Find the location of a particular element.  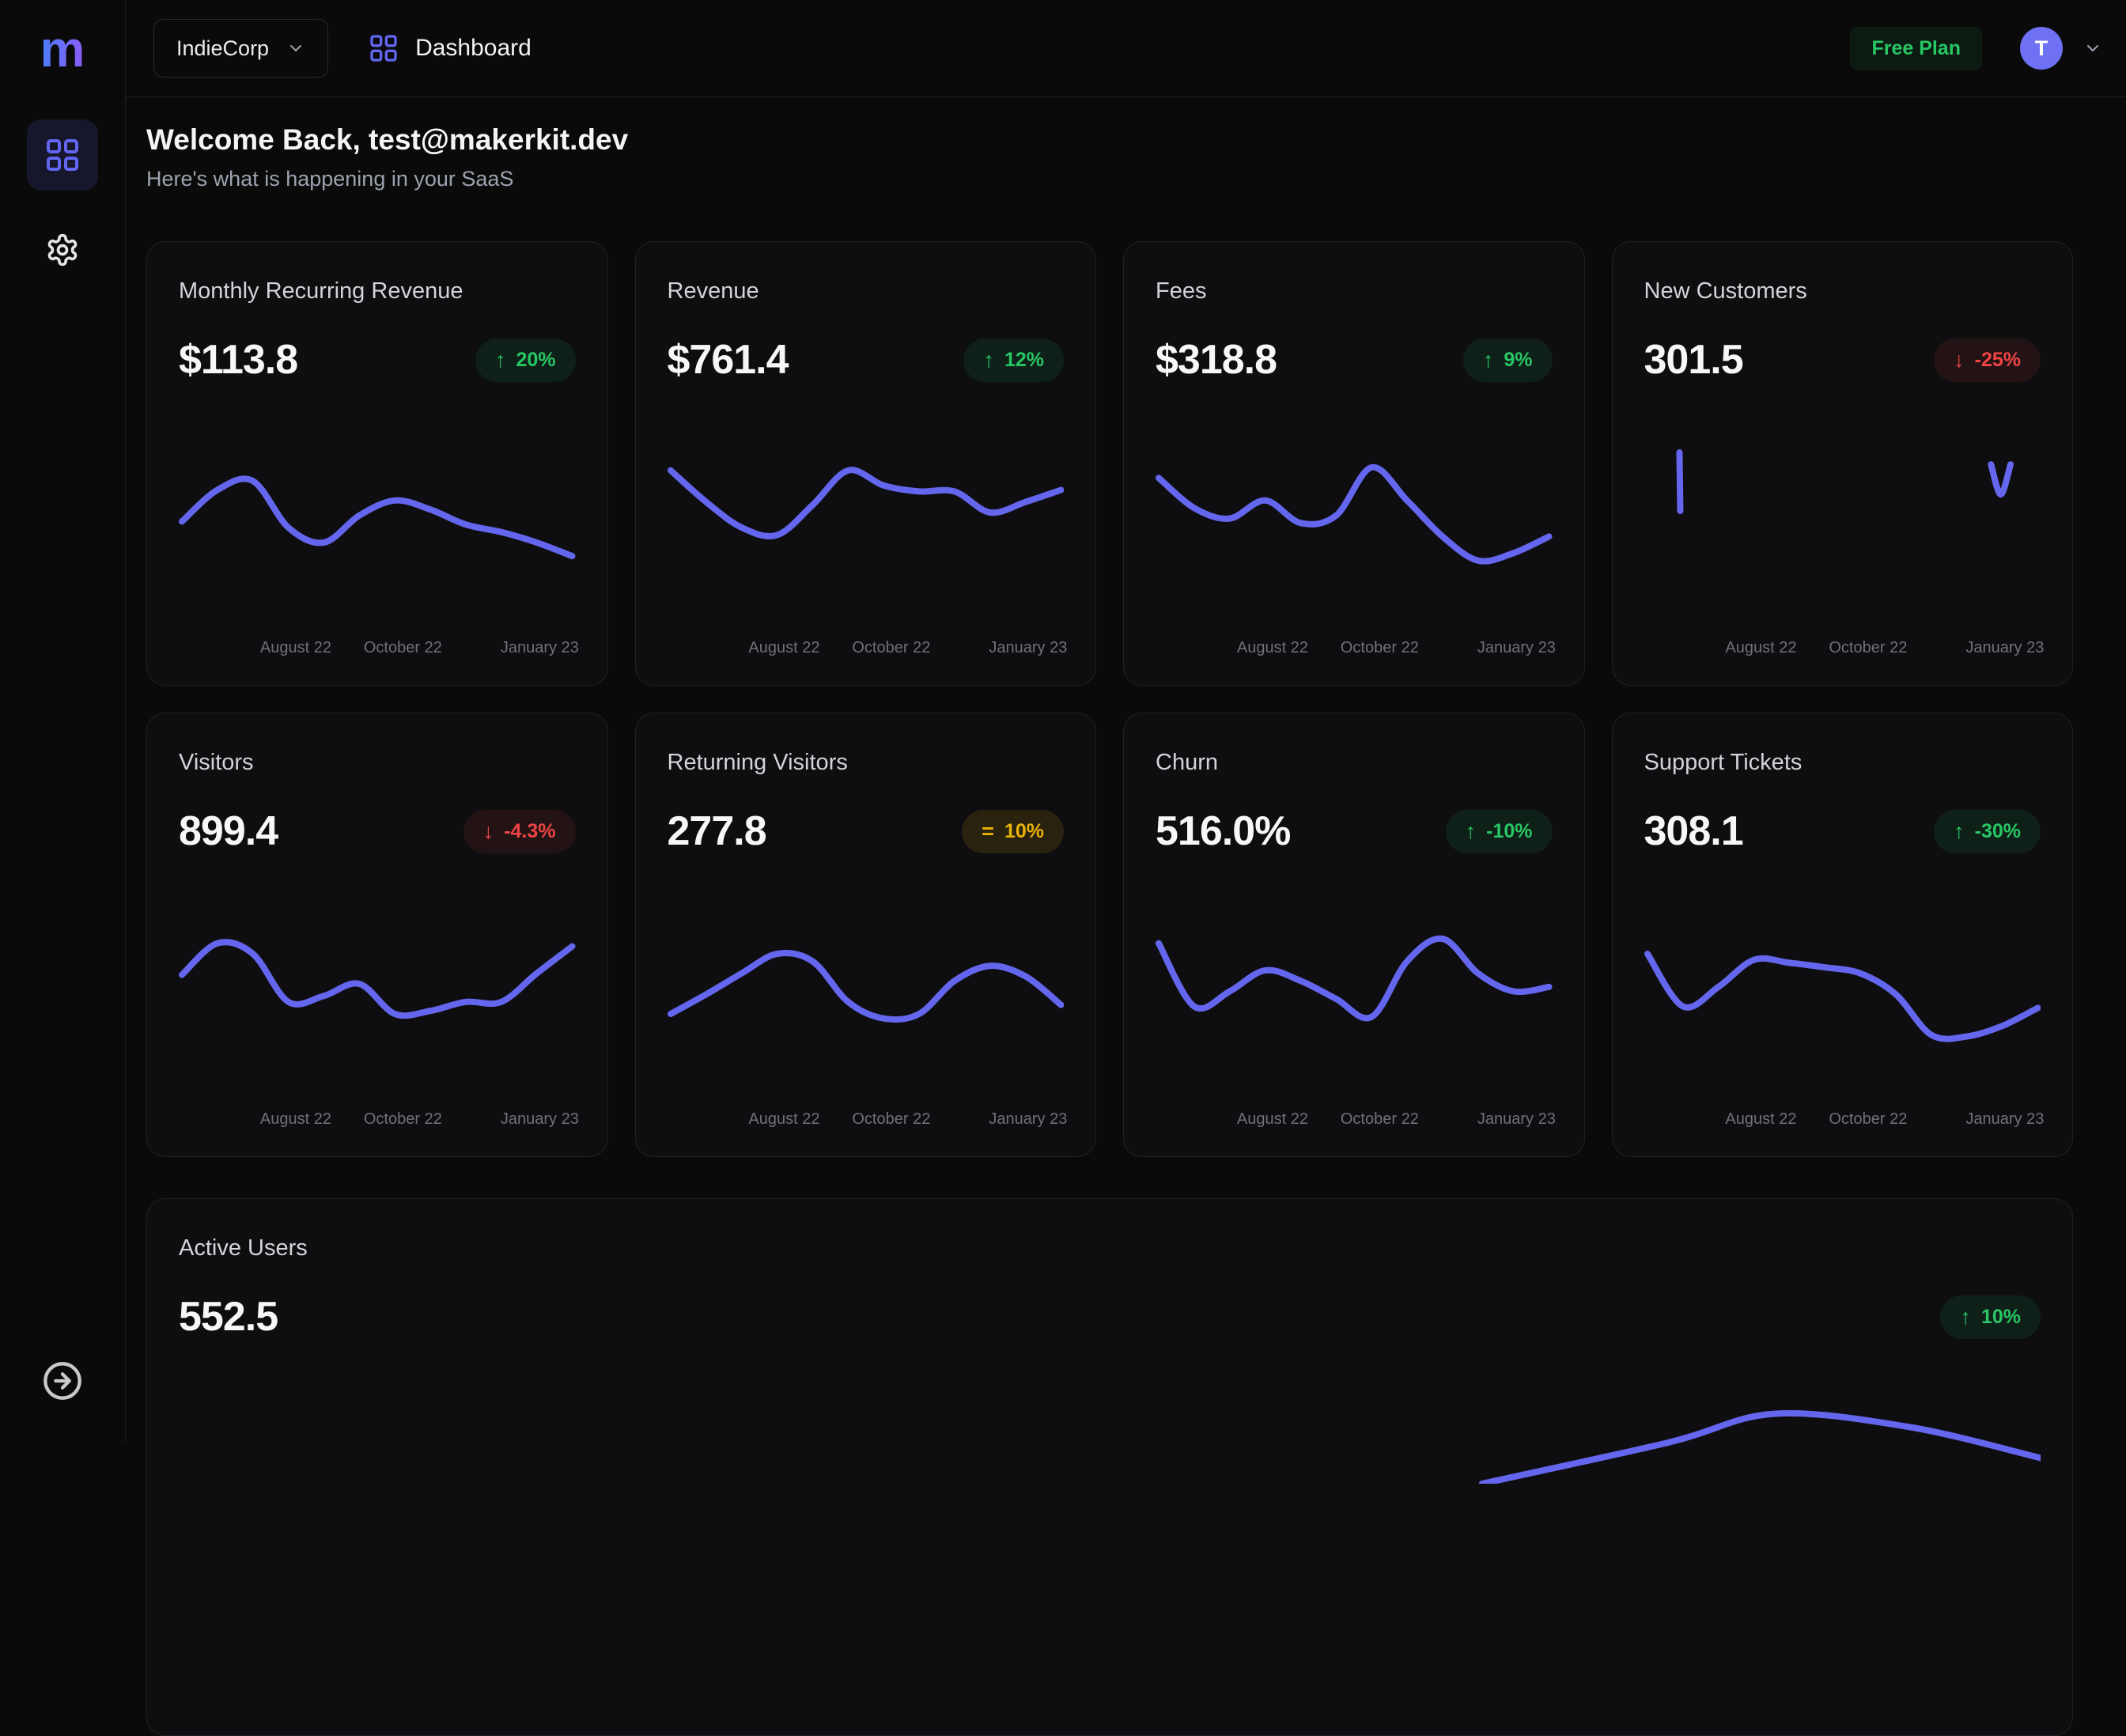

team-selector: IndieCorp is located at coordinates (241, 49).